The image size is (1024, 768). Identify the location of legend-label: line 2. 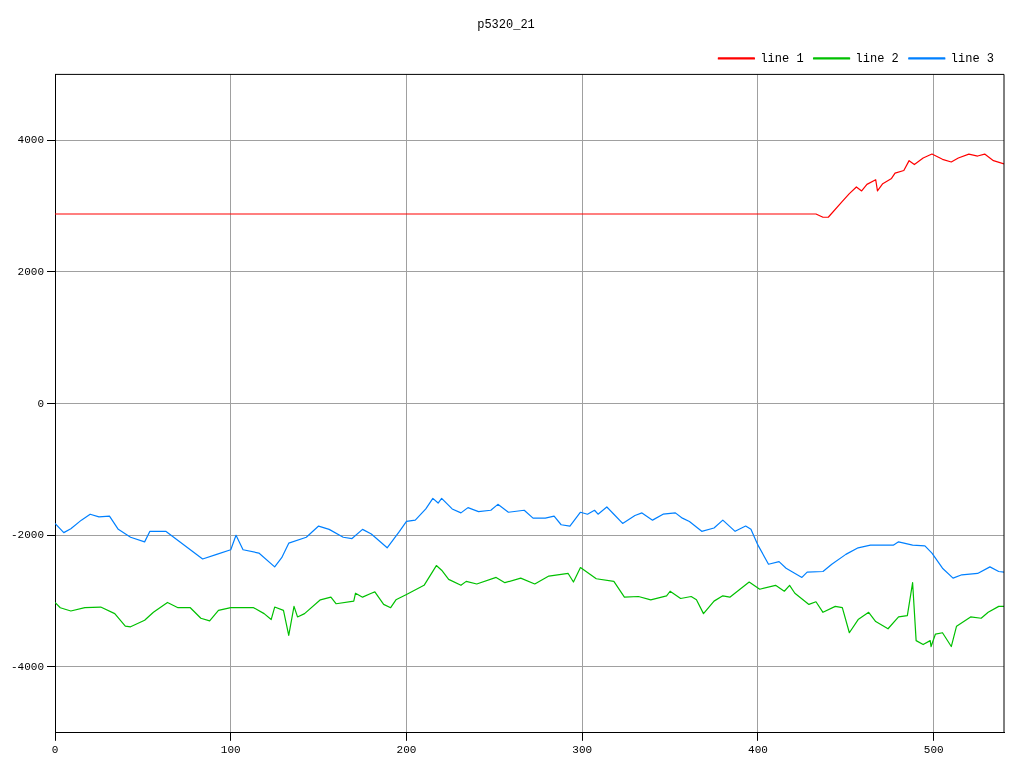
(877, 58).